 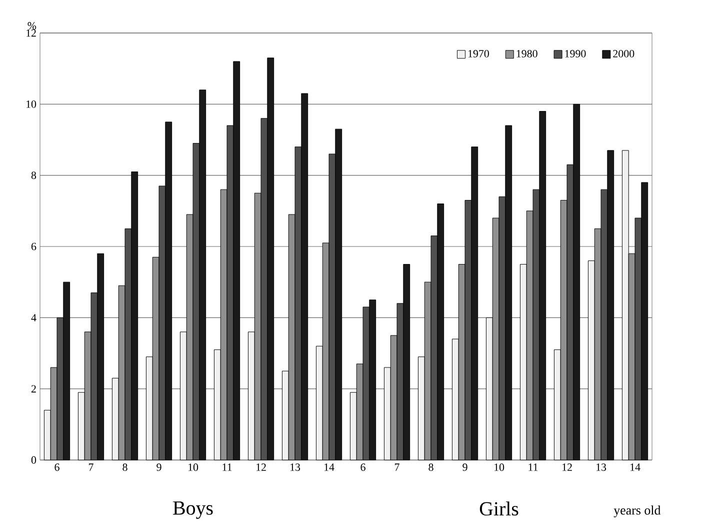 I want to click on legend-label: 1990, so click(x=575, y=54).